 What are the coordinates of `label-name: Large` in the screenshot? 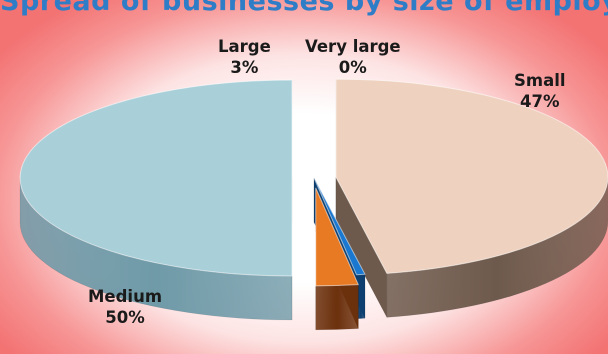 It's located at (244, 46).